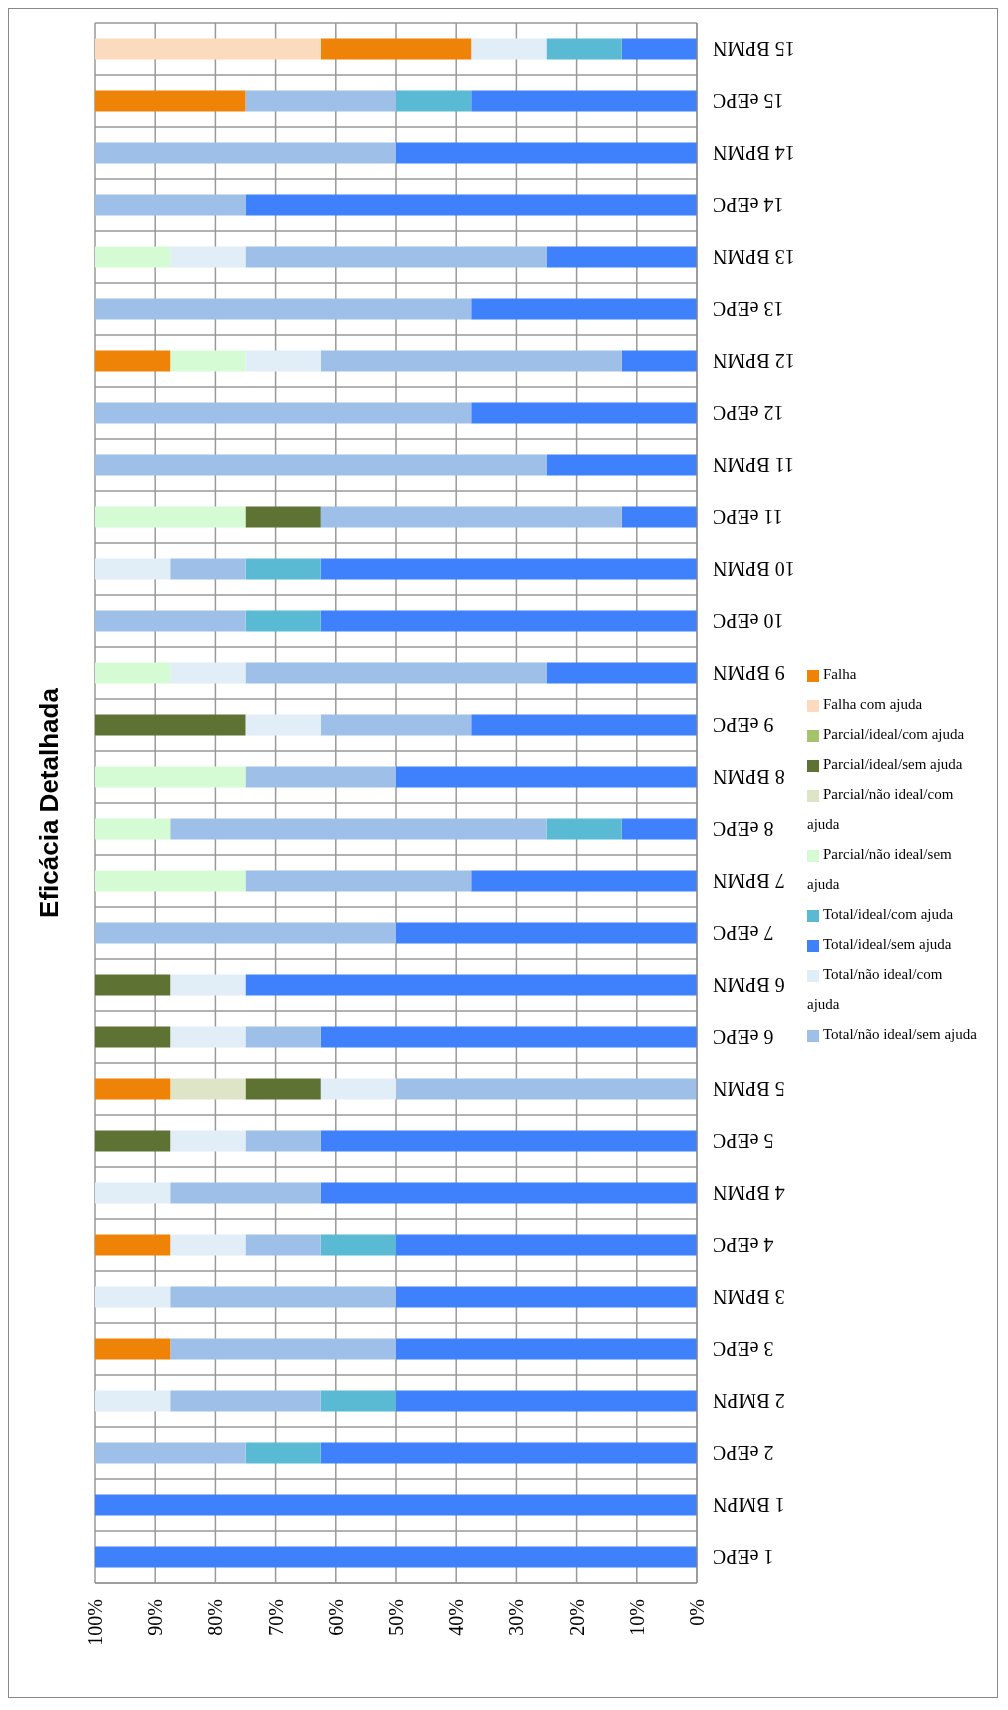 The height and width of the screenshot is (1710, 1008). Describe the element at coordinates (879, 869) in the screenshot. I see `legend-label: Parcial/não ideal/sem ajuda` at that location.